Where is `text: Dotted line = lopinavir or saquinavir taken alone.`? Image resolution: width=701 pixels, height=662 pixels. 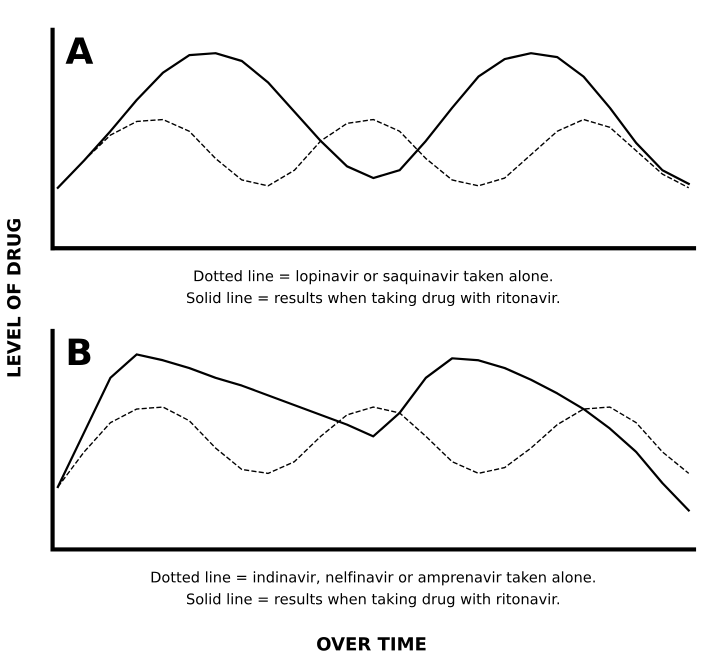
text: Dotted line = lopinavir or saquinavir taken alone. is located at coordinates (373, 277).